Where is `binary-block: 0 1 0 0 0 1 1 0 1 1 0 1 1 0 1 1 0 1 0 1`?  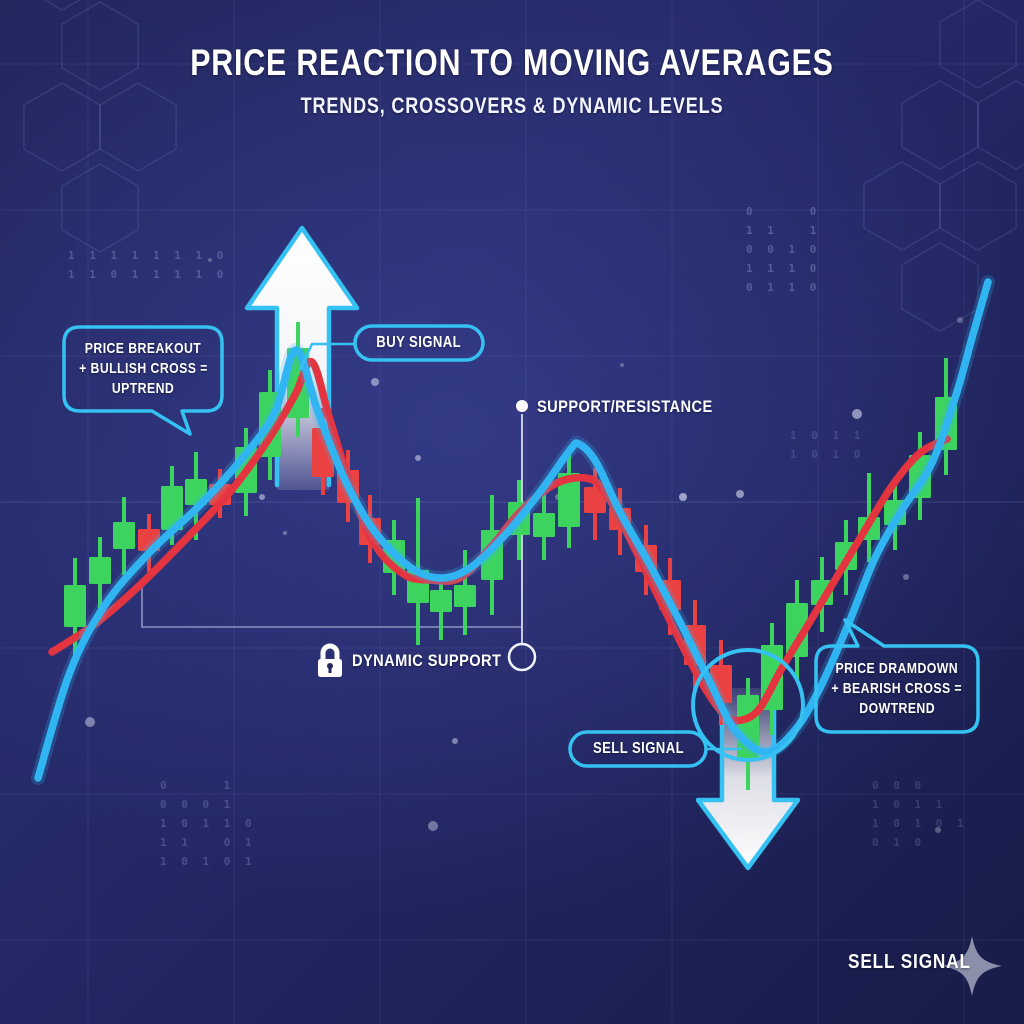 binary-block: 0 1 0 0 0 1 1 0 1 1 0 1 1 0 1 1 0 1 0 1 is located at coordinates (208, 823).